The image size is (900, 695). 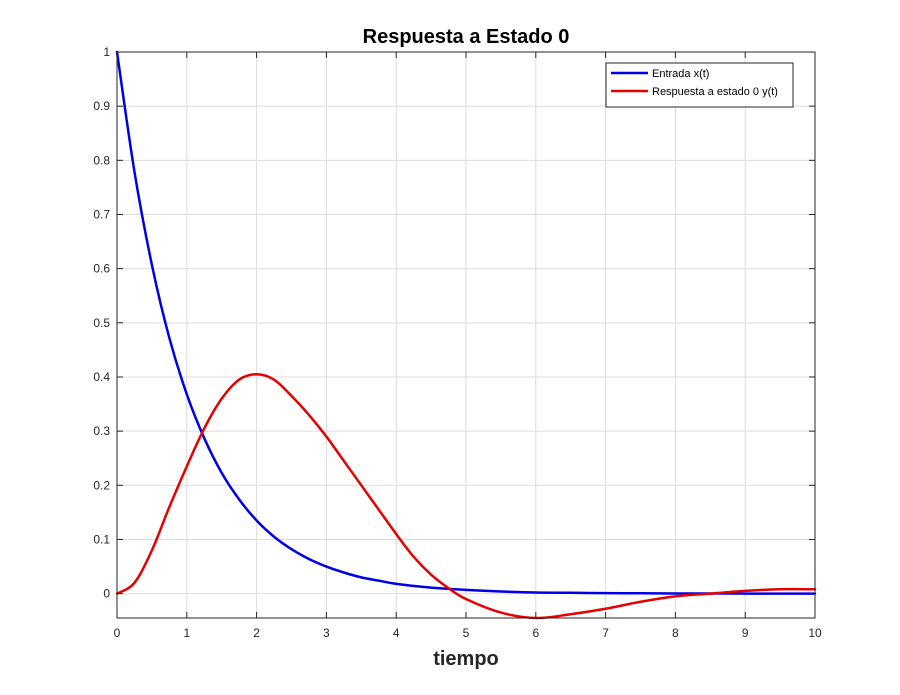 What do you see at coordinates (326, 633) in the screenshot?
I see `x-tick-label: 3` at bounding box center [326, 633].